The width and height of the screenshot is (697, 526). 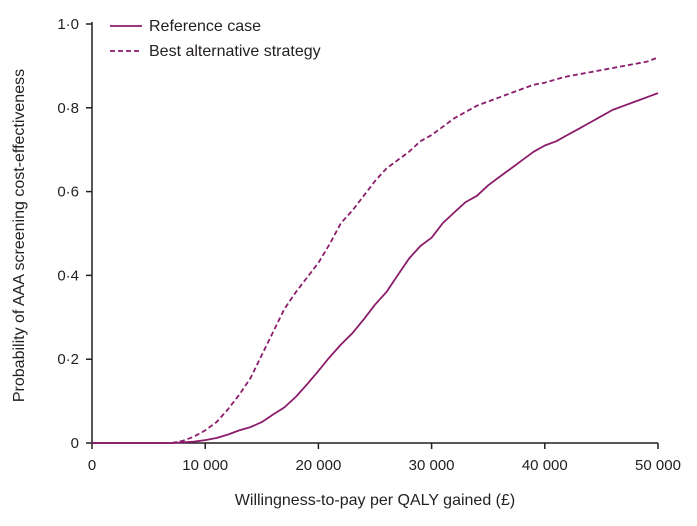 What do you see at coordinates (545, 465) in the screenshot?
I see `x-tick-label: 40 000` at bounding box center [545, 465].